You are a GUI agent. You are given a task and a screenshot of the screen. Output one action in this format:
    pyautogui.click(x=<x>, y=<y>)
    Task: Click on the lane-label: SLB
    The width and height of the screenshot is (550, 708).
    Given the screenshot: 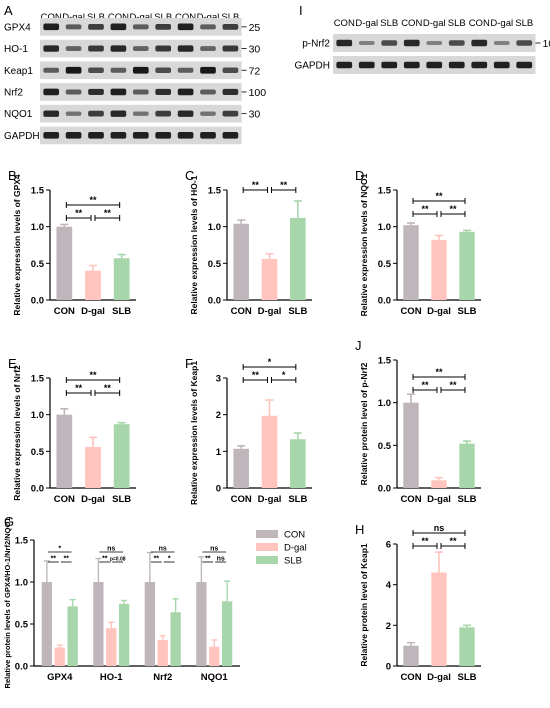 What is the action you would take?
    pyautogui.click(x=96, y=17)
    